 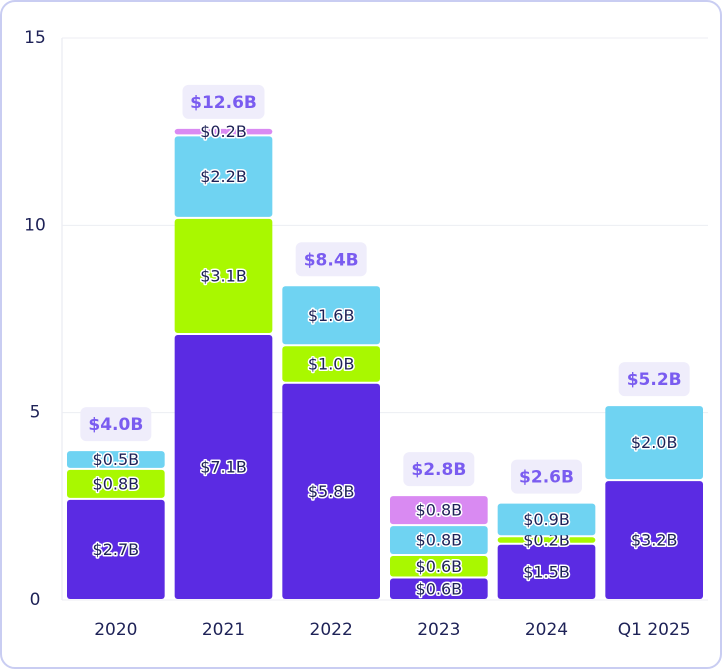 I want to click on segment-label: $7.1B, so click(x=223, y=466).